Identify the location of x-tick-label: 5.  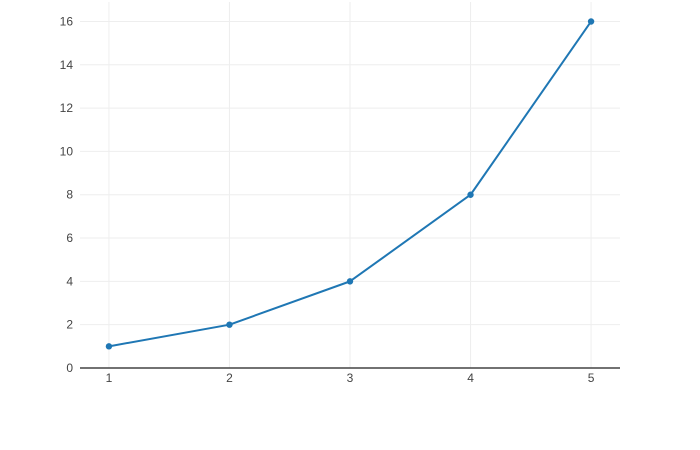
(591, 378).